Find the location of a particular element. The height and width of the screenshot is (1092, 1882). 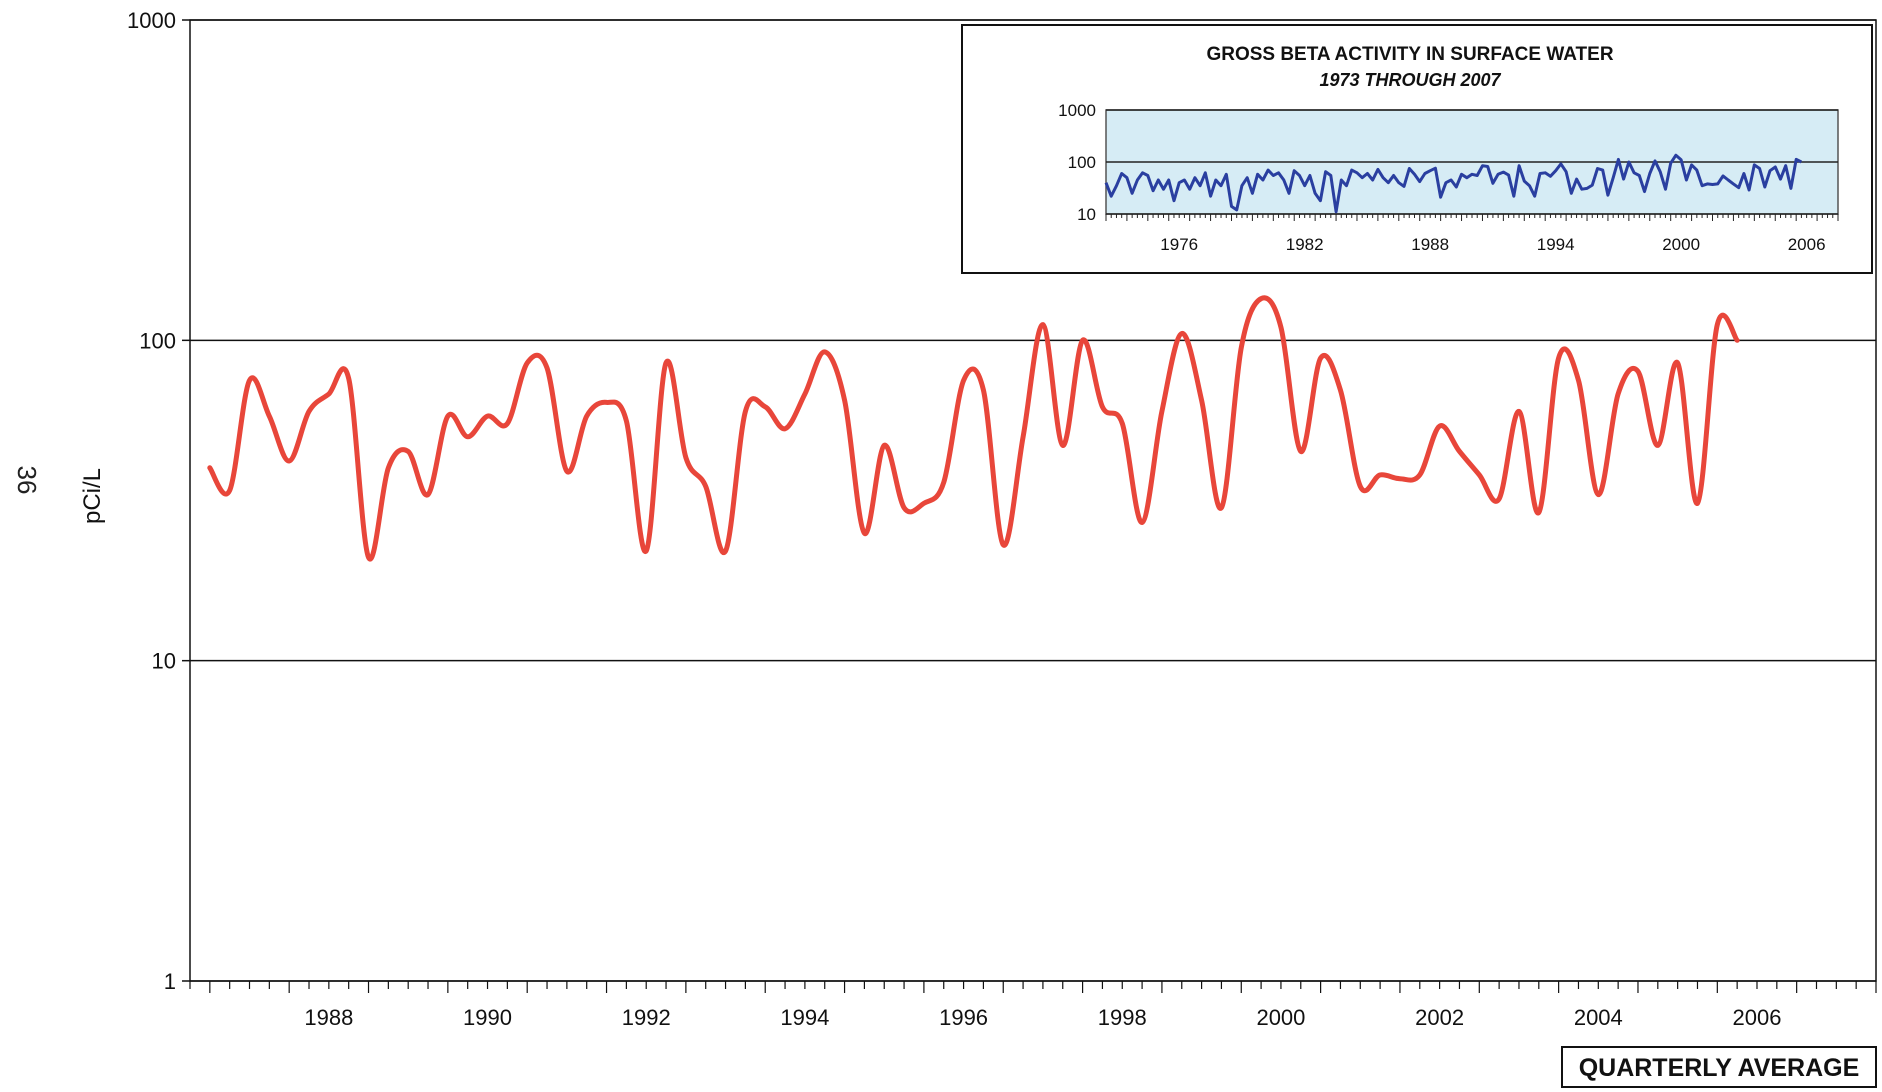

page-number: 36 is located at coordinates (27, 480).